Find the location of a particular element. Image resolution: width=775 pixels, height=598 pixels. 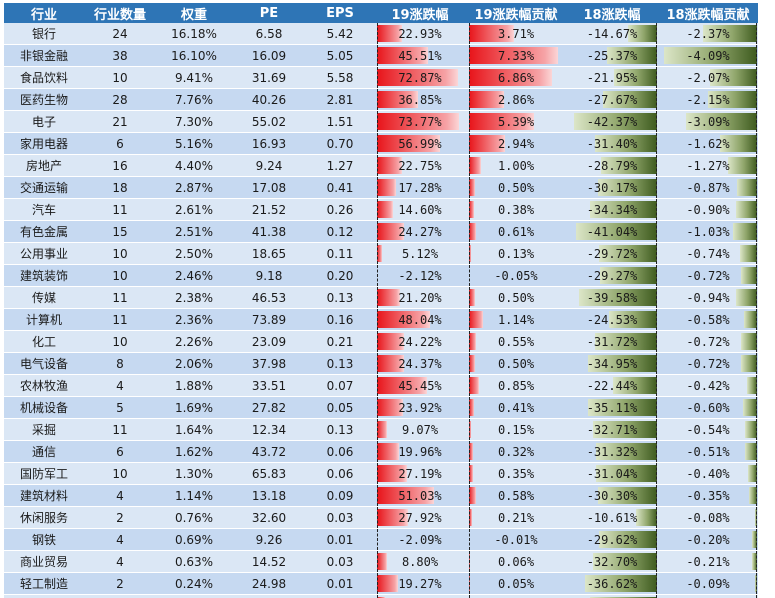

cell-count: 16 is located at coordinates (120, 165).